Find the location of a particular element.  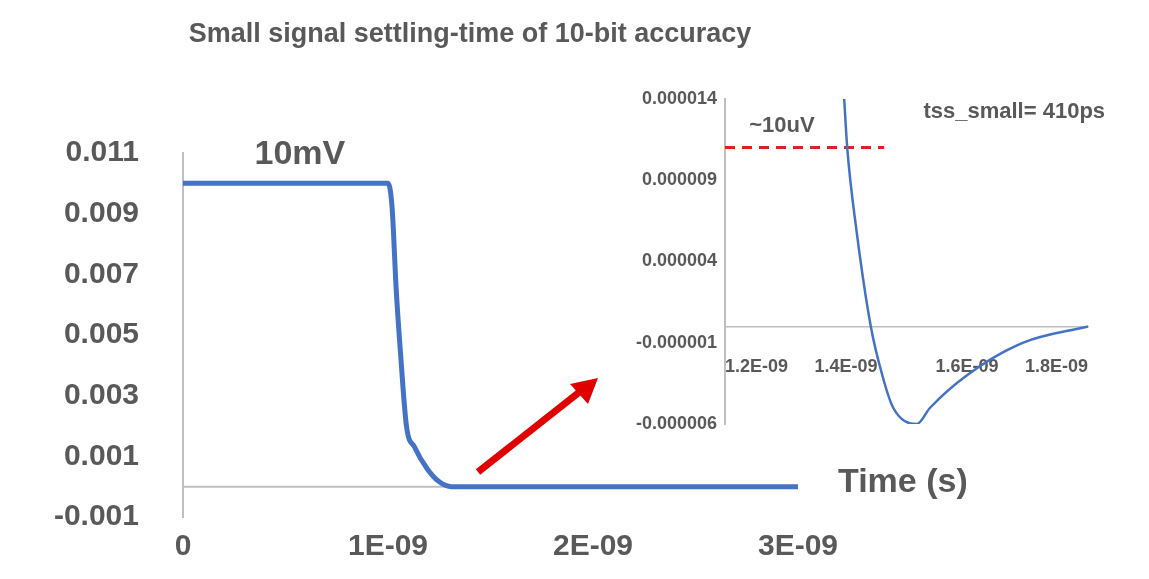

y-tick-label: 0.011 is located at coordinates (102, 151).